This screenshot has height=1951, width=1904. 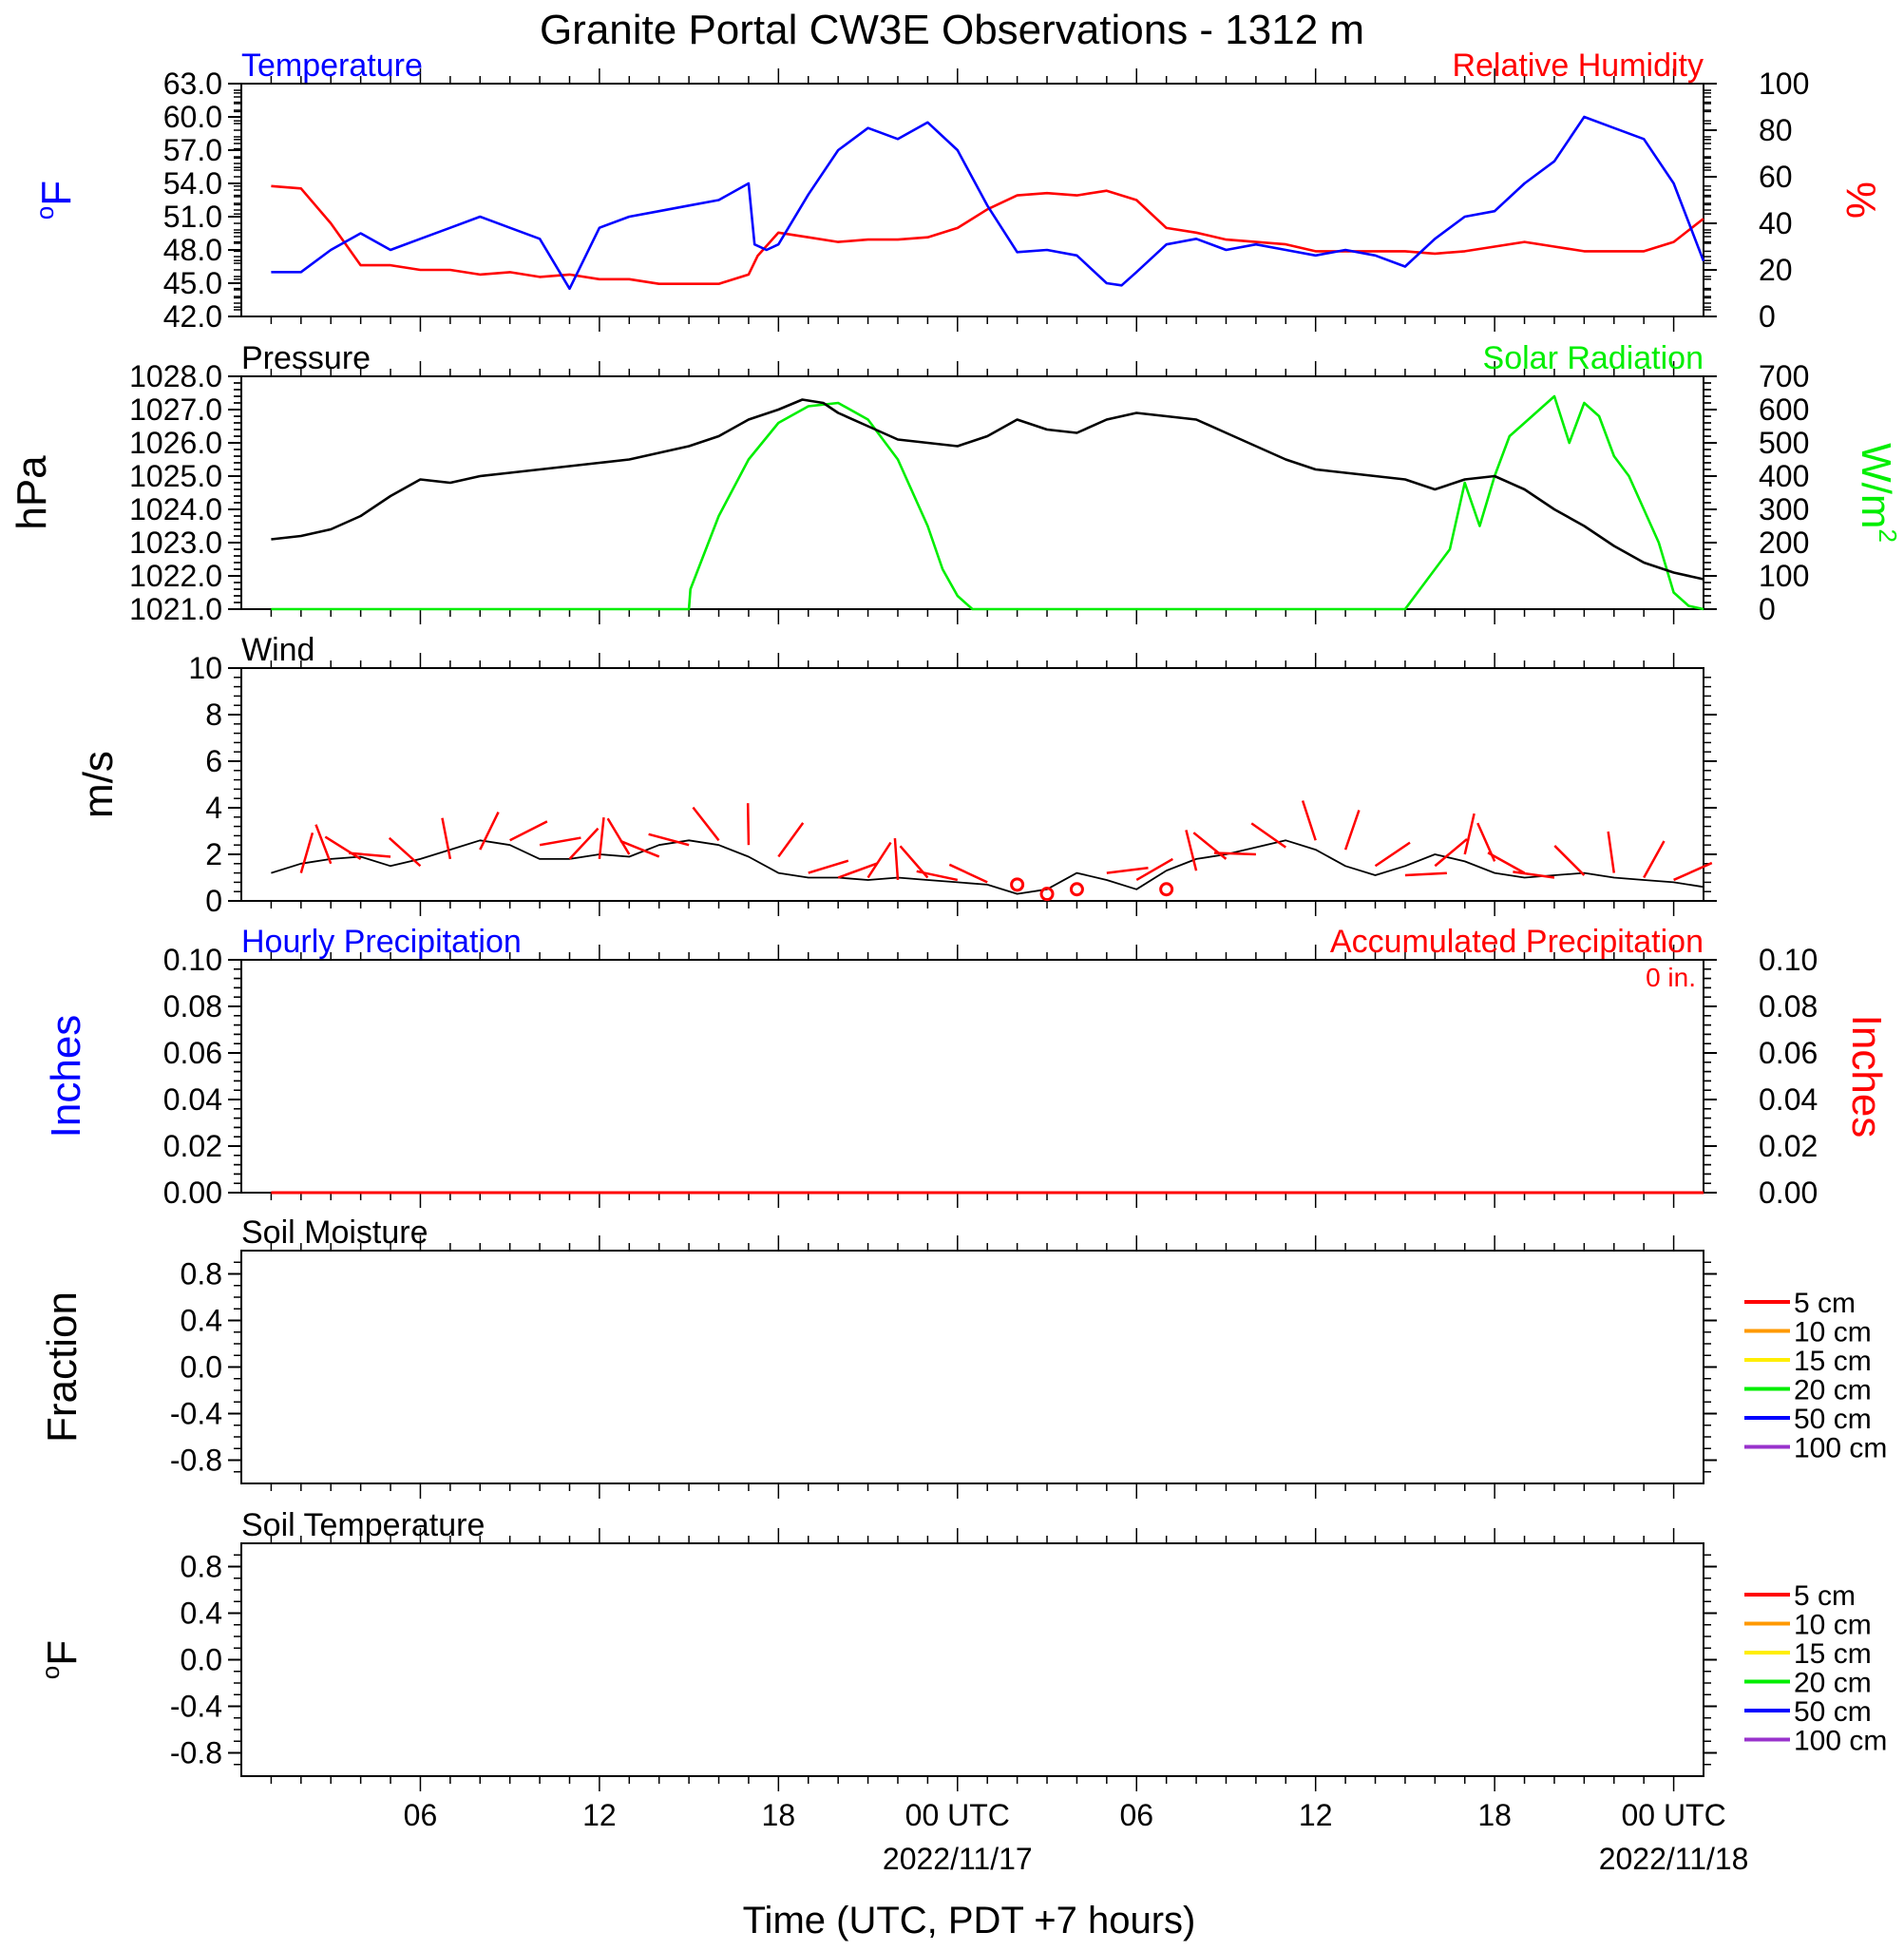 I want to click on soil-temperature-ytick-label: 0.8, so click(x=202, y=1567).